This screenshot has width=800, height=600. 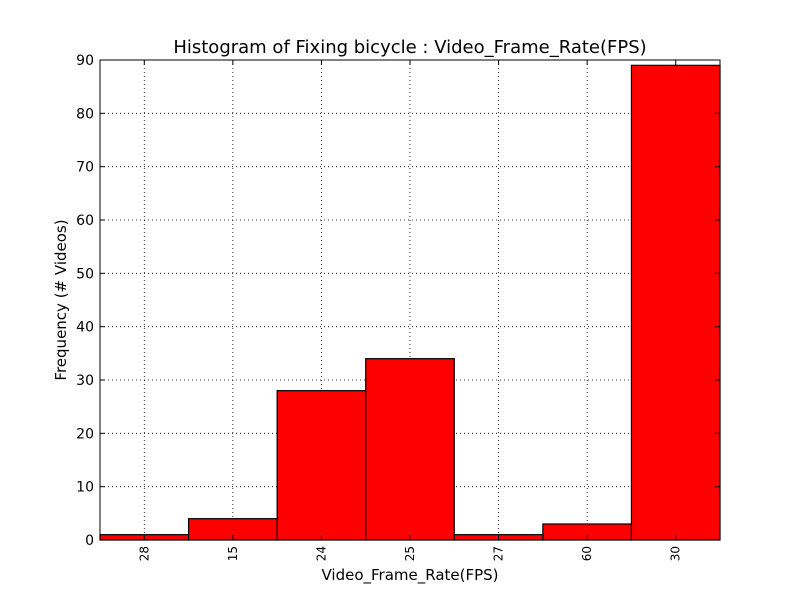 I want to click on y-tick-label: 10, so click(x=85, y=488).